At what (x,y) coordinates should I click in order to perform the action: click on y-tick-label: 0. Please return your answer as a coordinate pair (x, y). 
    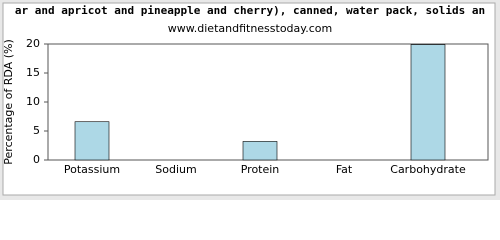
    Looking at the image, I should click on (36, 159).